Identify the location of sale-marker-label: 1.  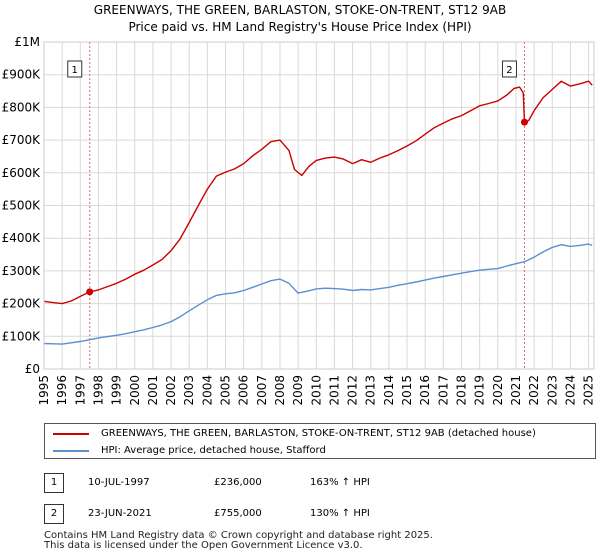
(75, 70).